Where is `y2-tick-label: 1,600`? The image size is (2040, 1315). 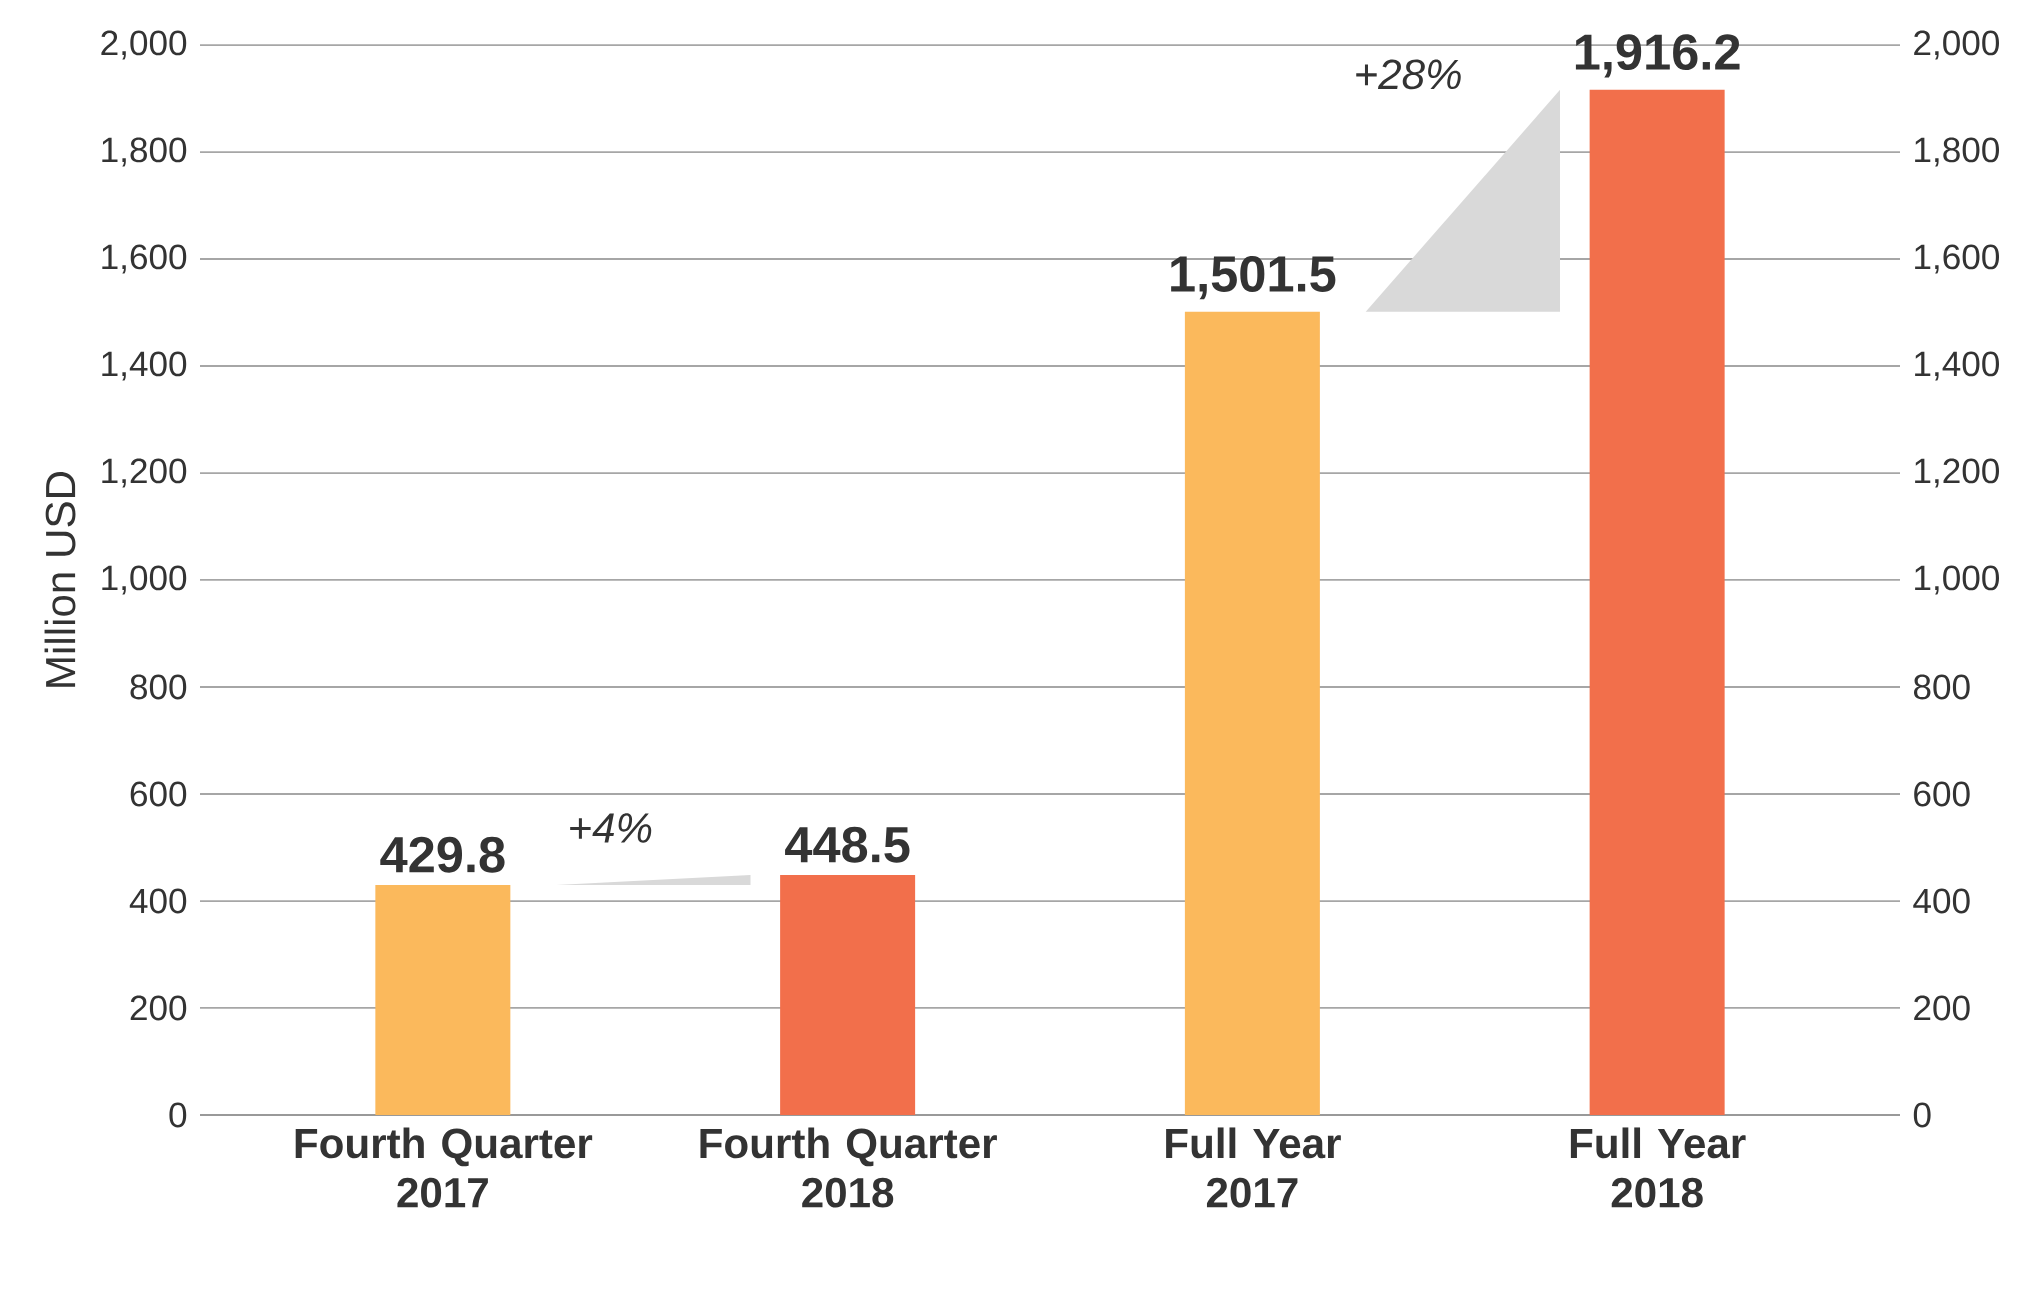 y2-tick-label: 1,600 is located at coordinates (1957, 259).